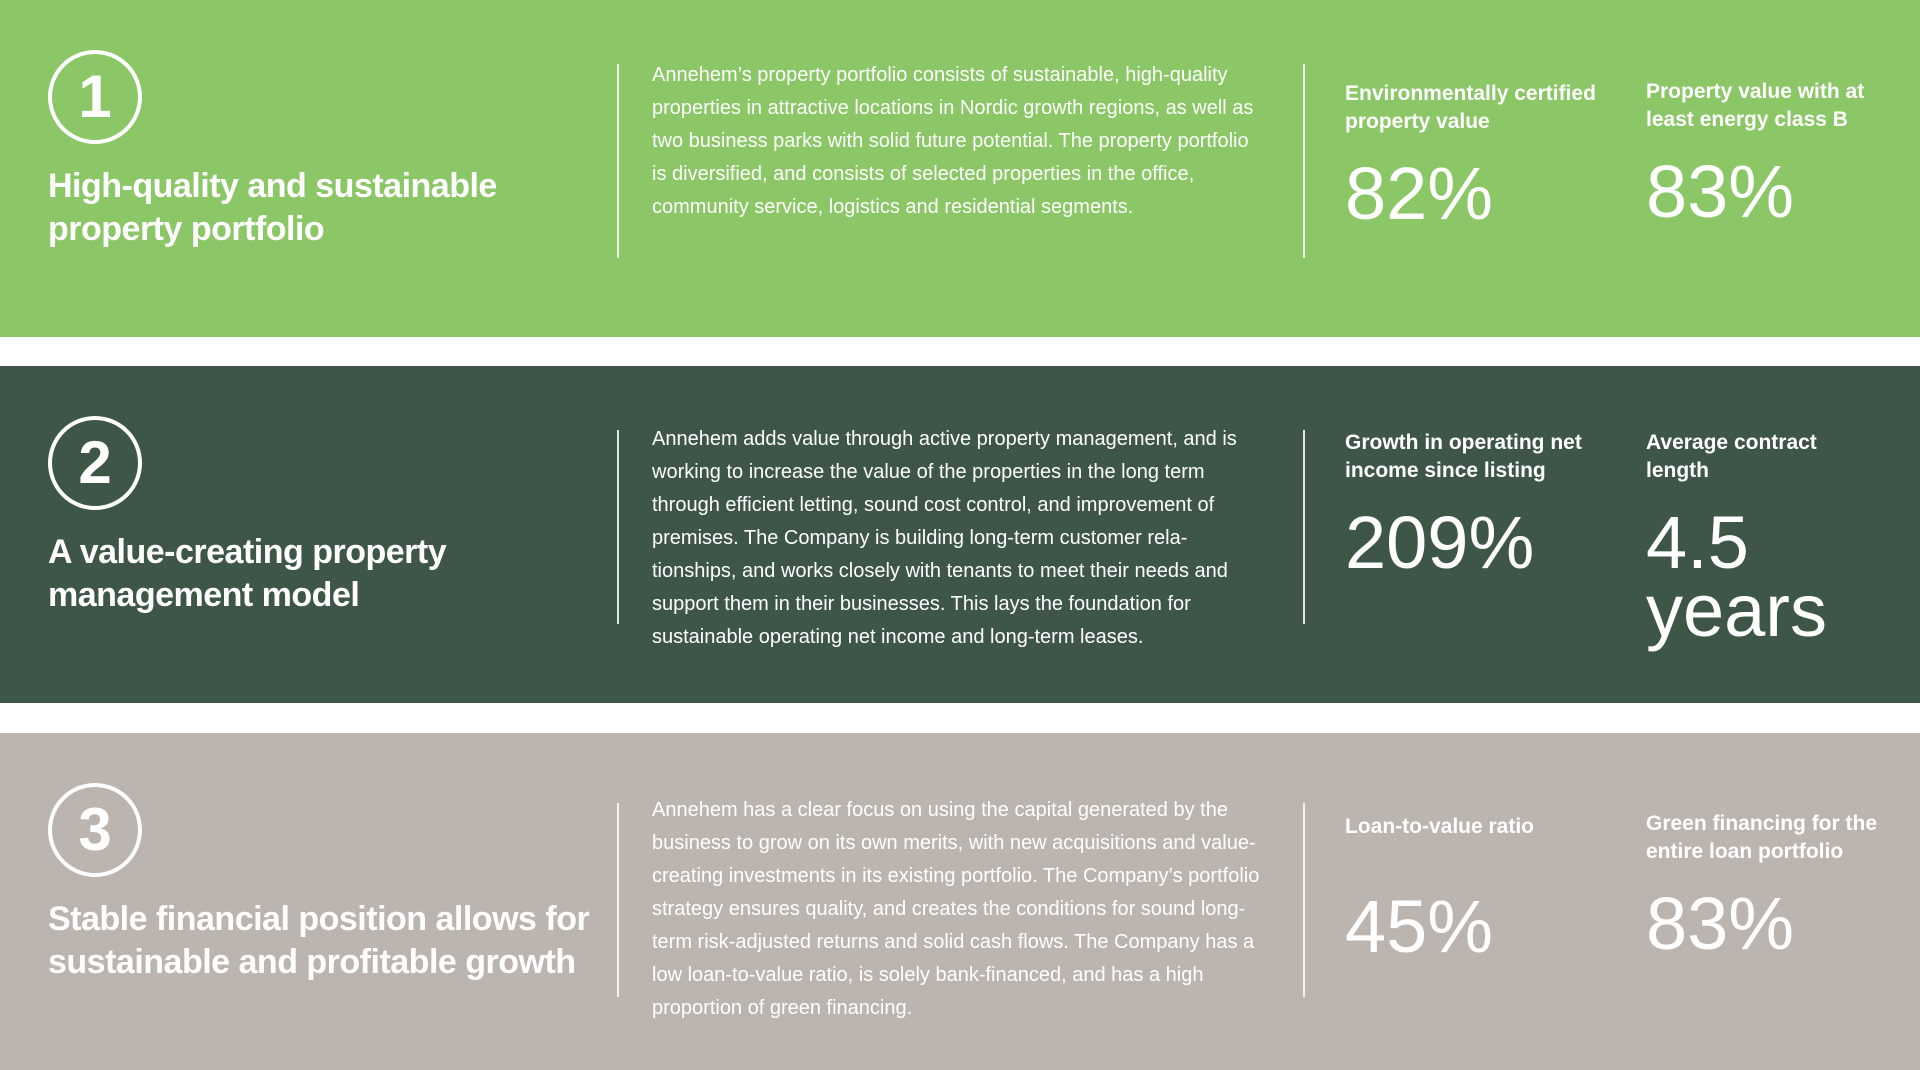 Image resolution: width=1920 pixels, height=1070 pixels. I want to click on number-circle-icon: 1, so click(95, 97).